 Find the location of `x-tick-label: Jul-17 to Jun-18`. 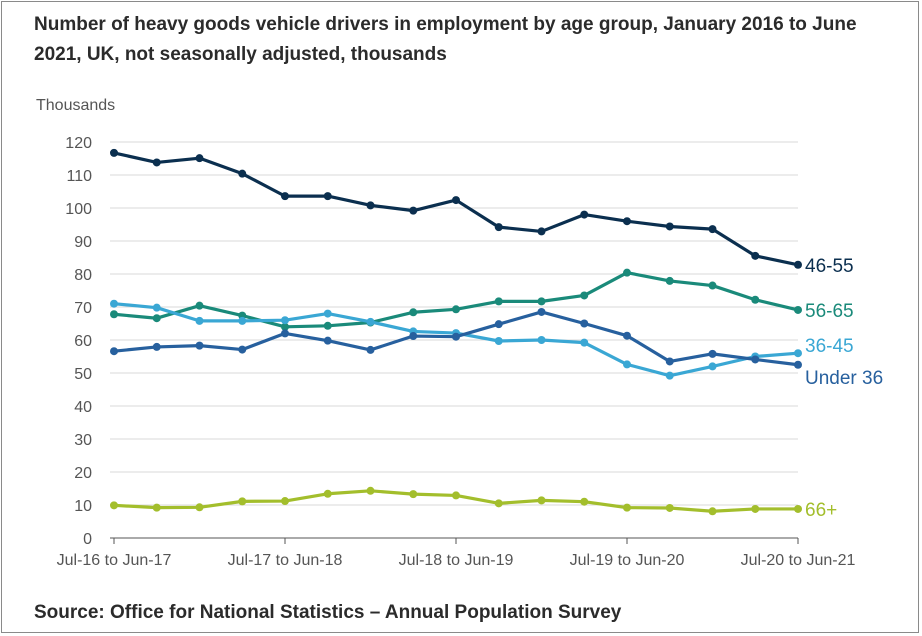

x-tick-label: Jul-17 to Jun-18 is located at coordinates (285, 560).